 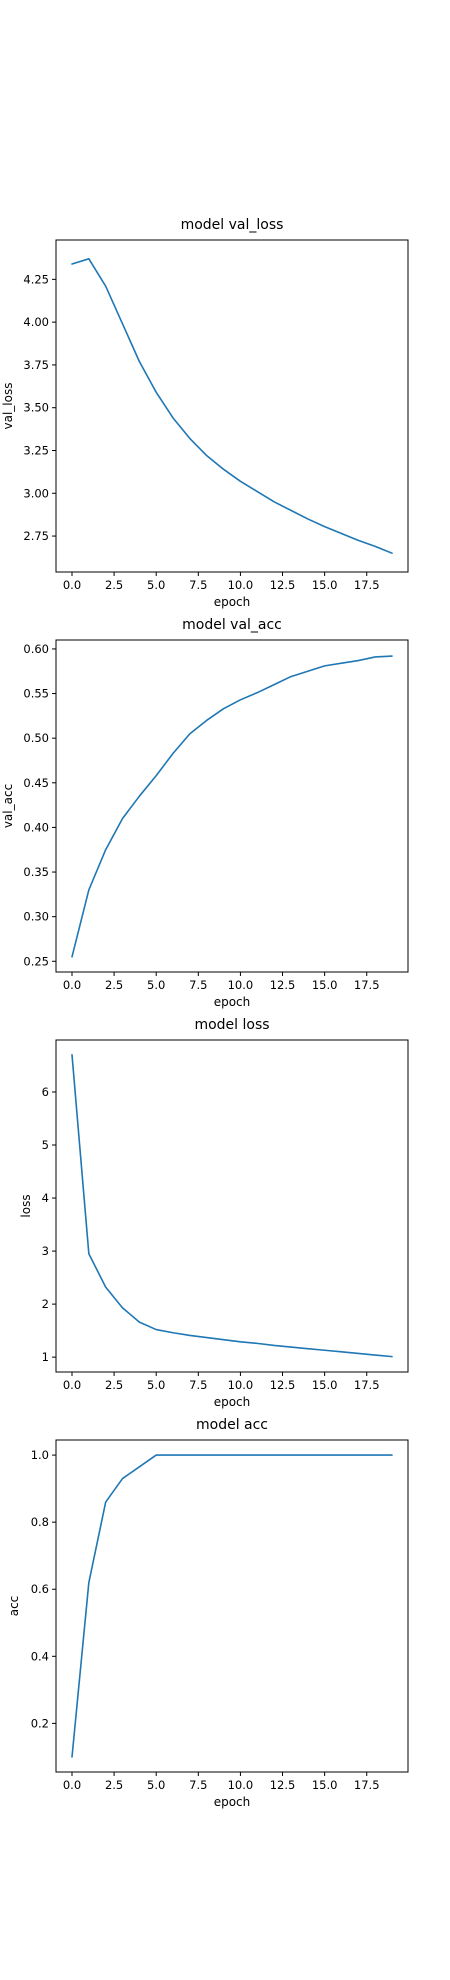 What do you see at coordinates (8, 806) in the screenshot?
I see `y-axis-label: val_acc` at bounding box center [8, 806].